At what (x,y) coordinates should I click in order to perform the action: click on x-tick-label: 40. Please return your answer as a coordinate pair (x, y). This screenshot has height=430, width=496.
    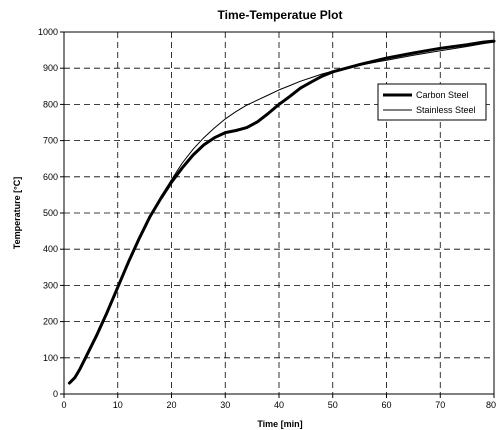
    Looking at the image, I should click on (279, 405).